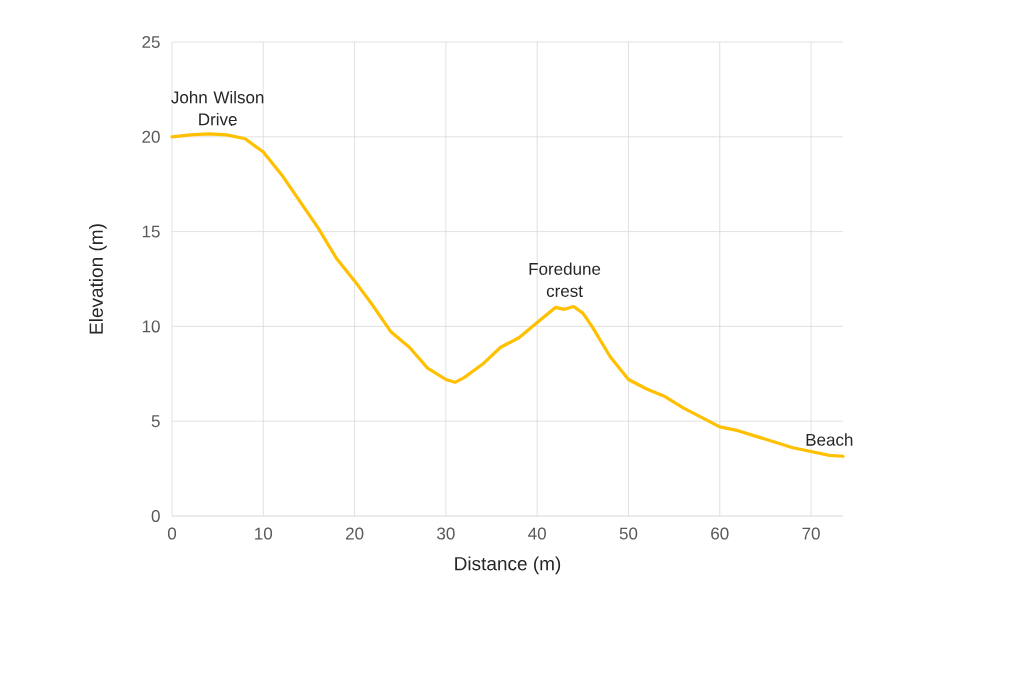 The image size is (1009, 673). Describe the element at coordinates (565, 279) in the screenshot. I see `annotation: Foredune crest` at that location.